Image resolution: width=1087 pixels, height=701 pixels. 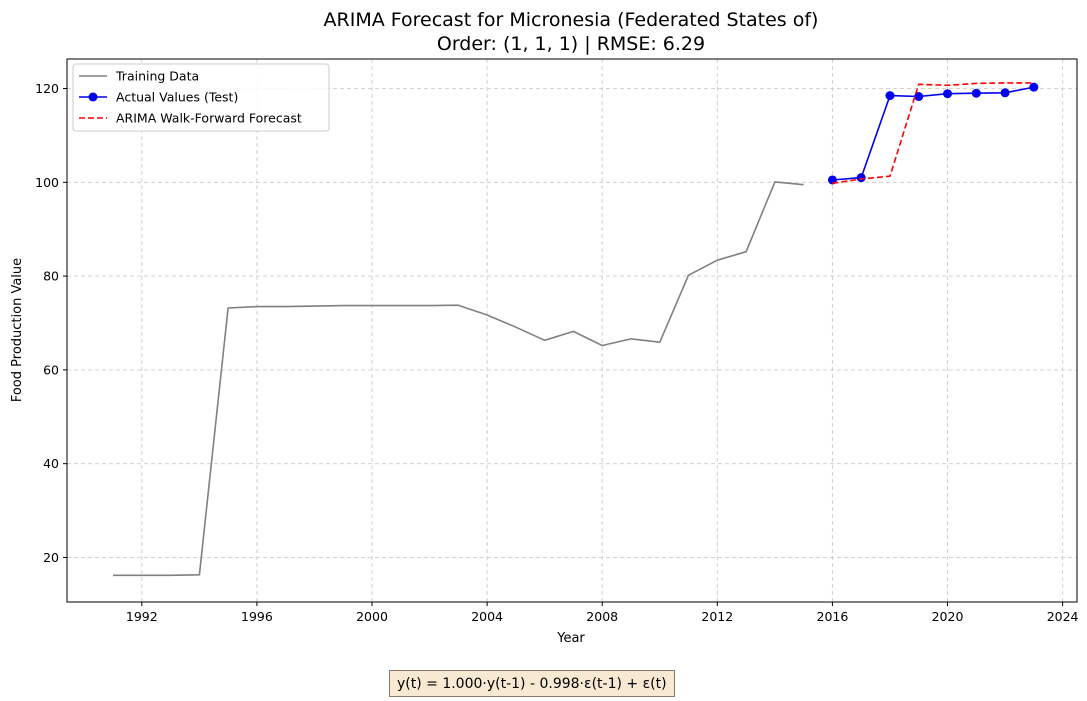 I want to click on x-tick-label-8: 2024, so click(x=1063, y=616).